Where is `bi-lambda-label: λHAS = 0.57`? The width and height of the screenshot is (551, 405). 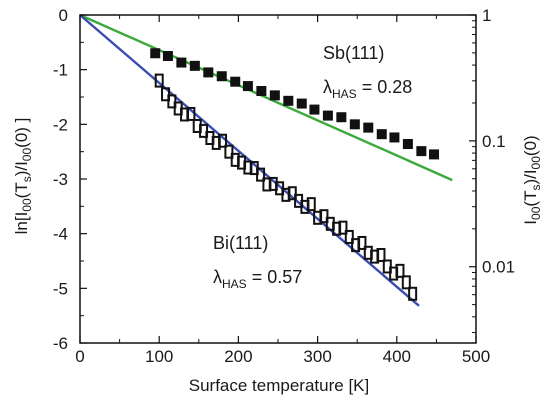
bi-lambda-label: λHAS = 0.57 is located at coordinates (257, 279).